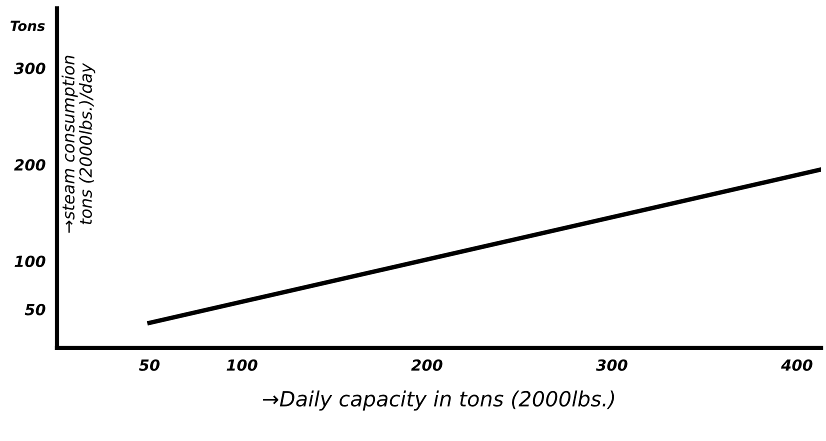 The width and height of the screenshot is (826, 441). I want to click on x-tick-label: 50, so click(149, 365).